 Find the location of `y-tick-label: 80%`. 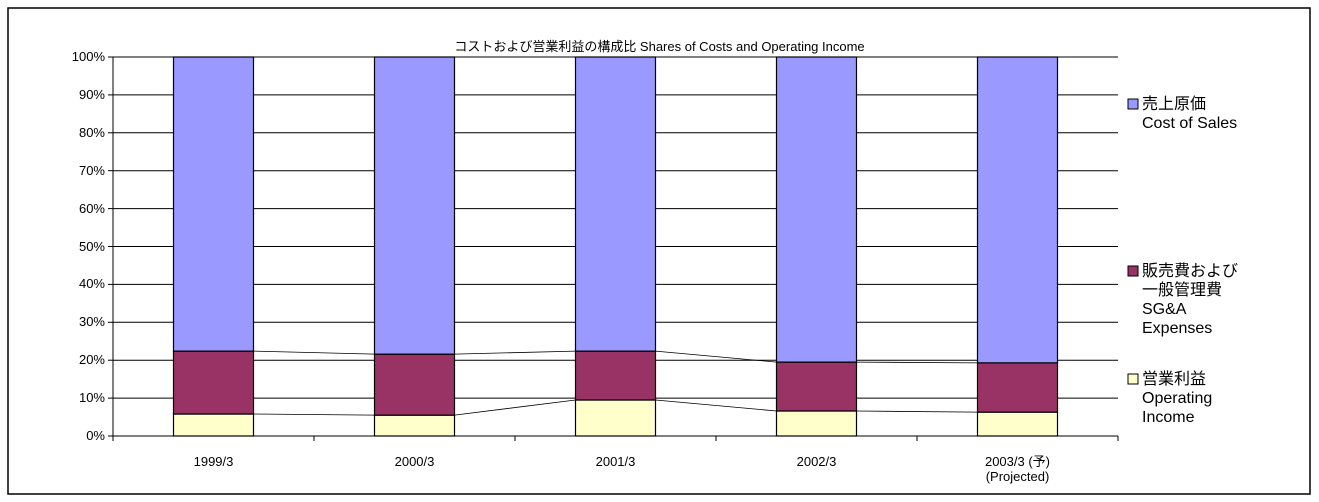

y-tick-label: 80% is located at coordinates (91, 132).